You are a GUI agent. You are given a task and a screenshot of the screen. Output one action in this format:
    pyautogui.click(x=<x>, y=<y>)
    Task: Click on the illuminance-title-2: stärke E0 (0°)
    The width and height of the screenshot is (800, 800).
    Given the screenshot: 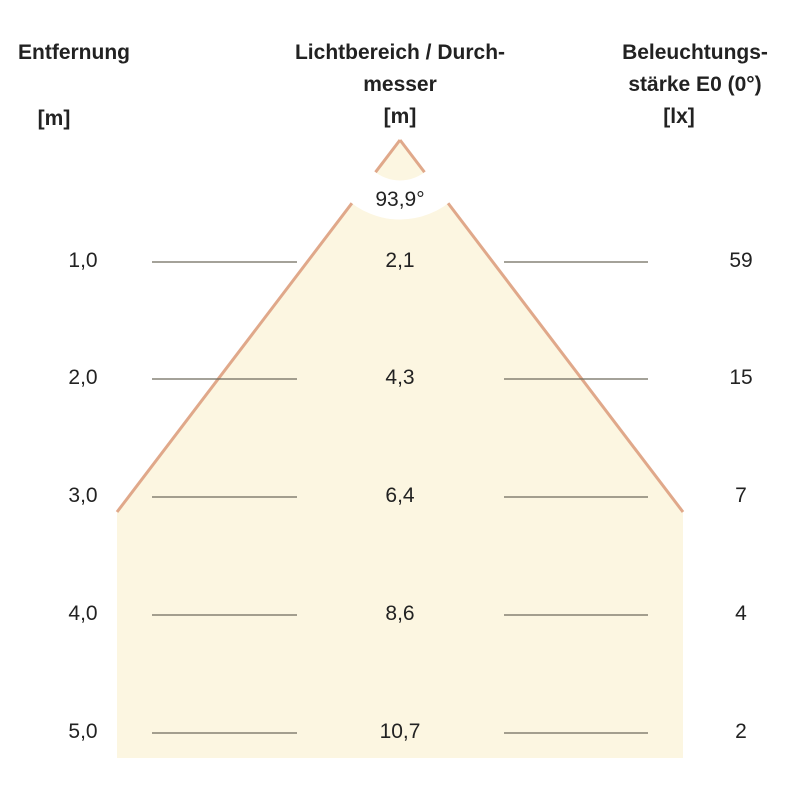 What is the action you would take?
    pyautogui.click(x=695, y=84)
    